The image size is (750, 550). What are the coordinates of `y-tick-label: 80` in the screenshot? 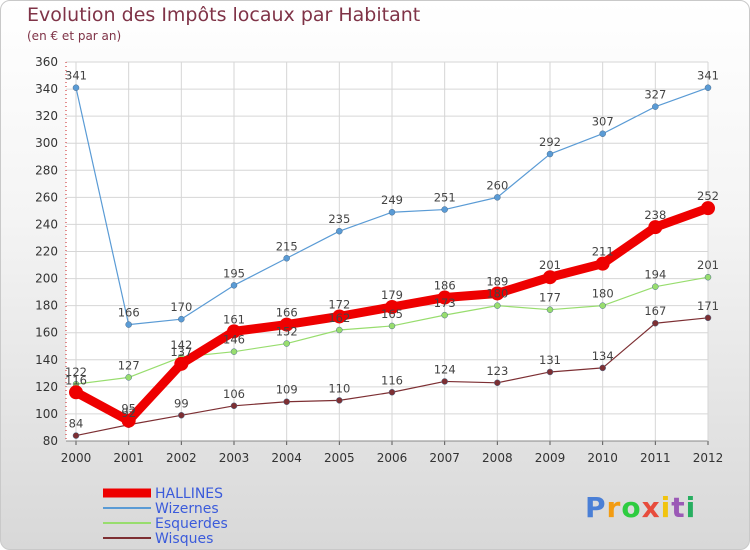 It's located at (50, 441).